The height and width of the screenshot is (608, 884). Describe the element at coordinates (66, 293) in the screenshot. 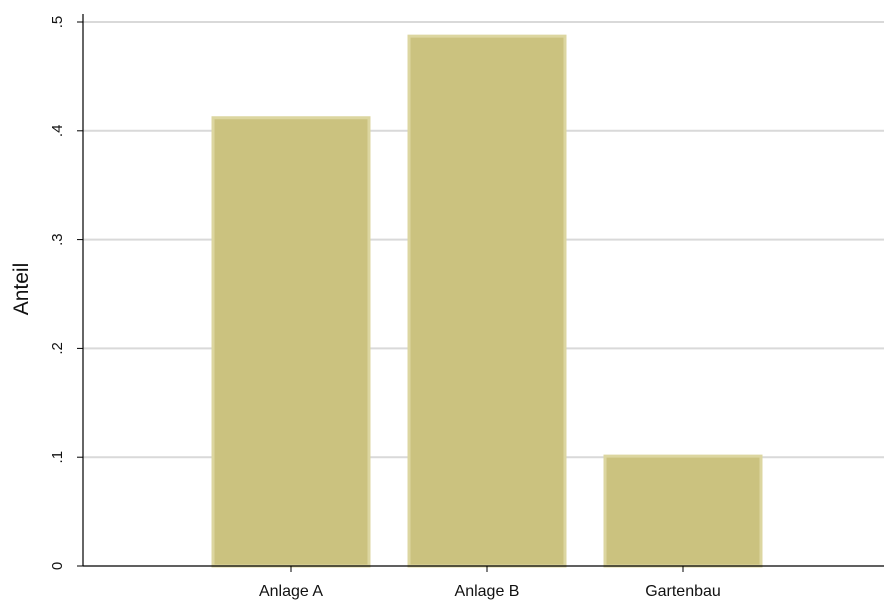

I see `y-ticks: 0 .1 .2 .3 .4 .5` at that location.